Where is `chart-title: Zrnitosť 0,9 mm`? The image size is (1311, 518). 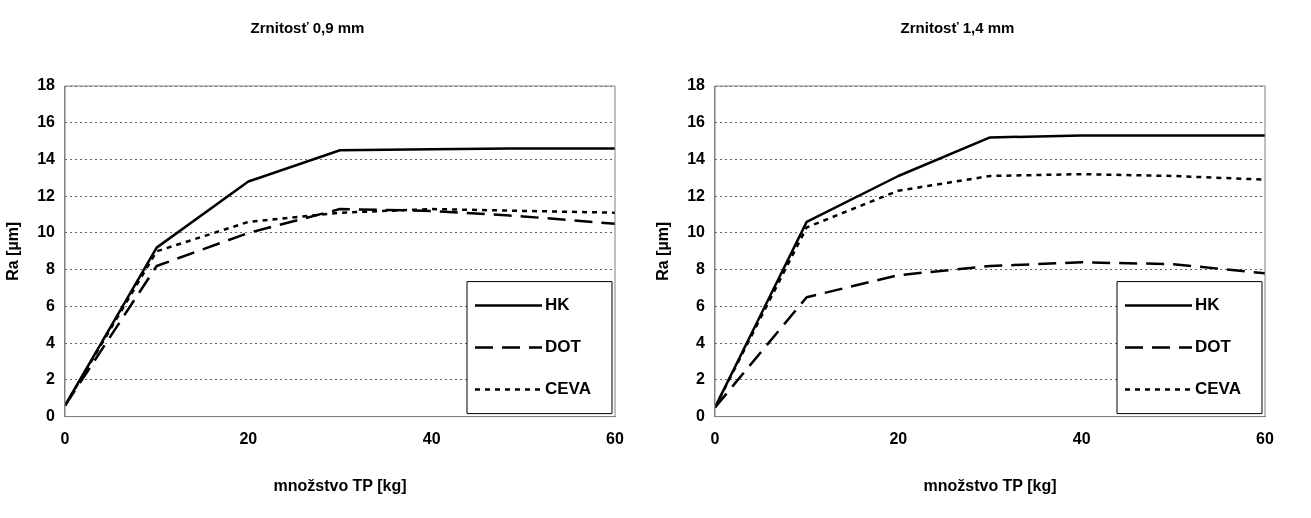
chart-title: Zrnitosť 0,9 mm is located at coordinates (307, 28).